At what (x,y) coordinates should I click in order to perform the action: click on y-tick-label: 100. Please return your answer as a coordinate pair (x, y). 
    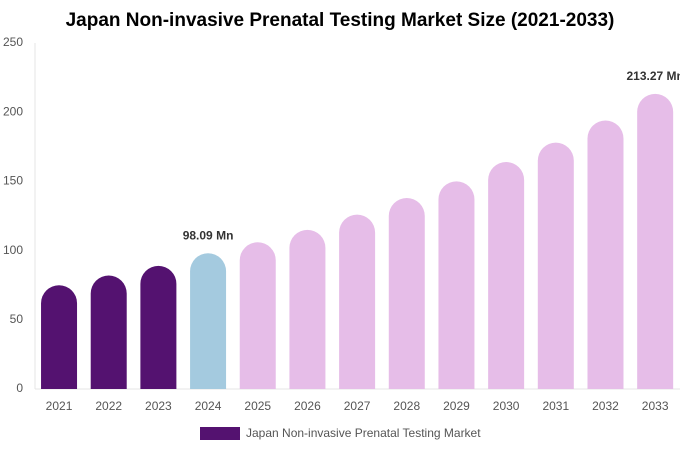
    Looking at the image, I should click on (13, 250).